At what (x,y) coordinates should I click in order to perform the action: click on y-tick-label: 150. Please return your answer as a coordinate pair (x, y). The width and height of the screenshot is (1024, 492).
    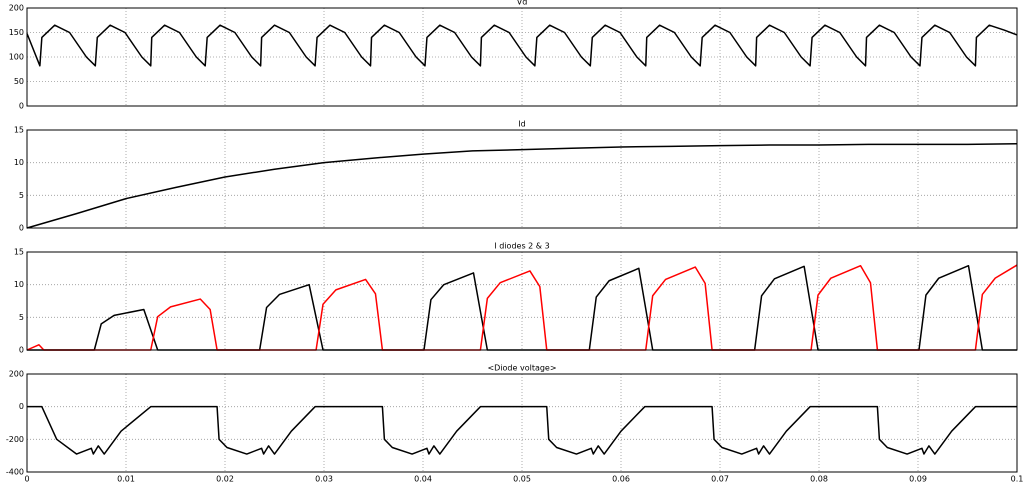
    Looking at the image, I should click on (16, 32).